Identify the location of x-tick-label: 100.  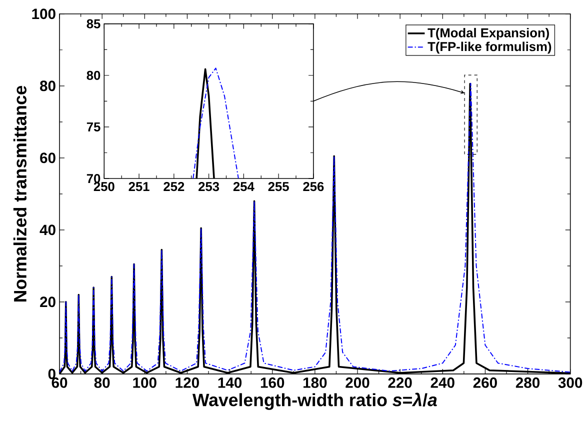
(144, 382).